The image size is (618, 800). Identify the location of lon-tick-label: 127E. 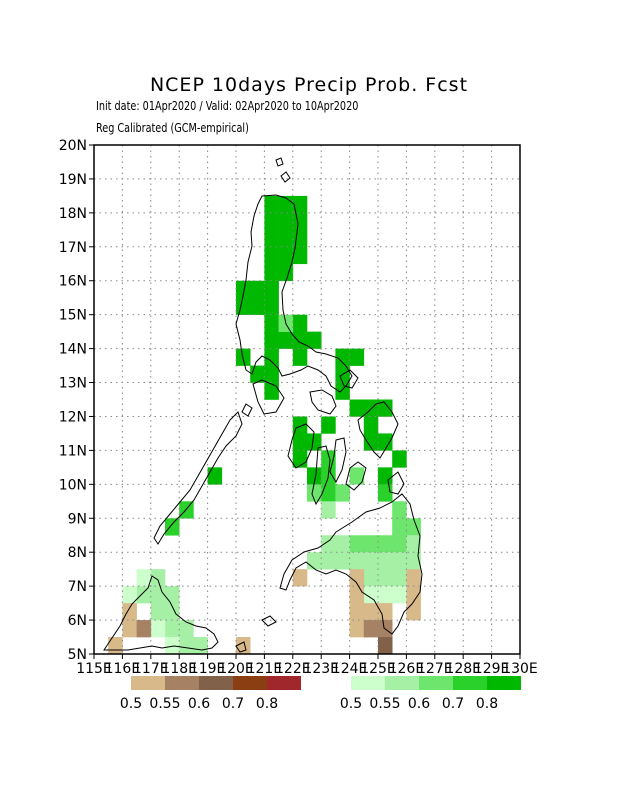
(435, 669).